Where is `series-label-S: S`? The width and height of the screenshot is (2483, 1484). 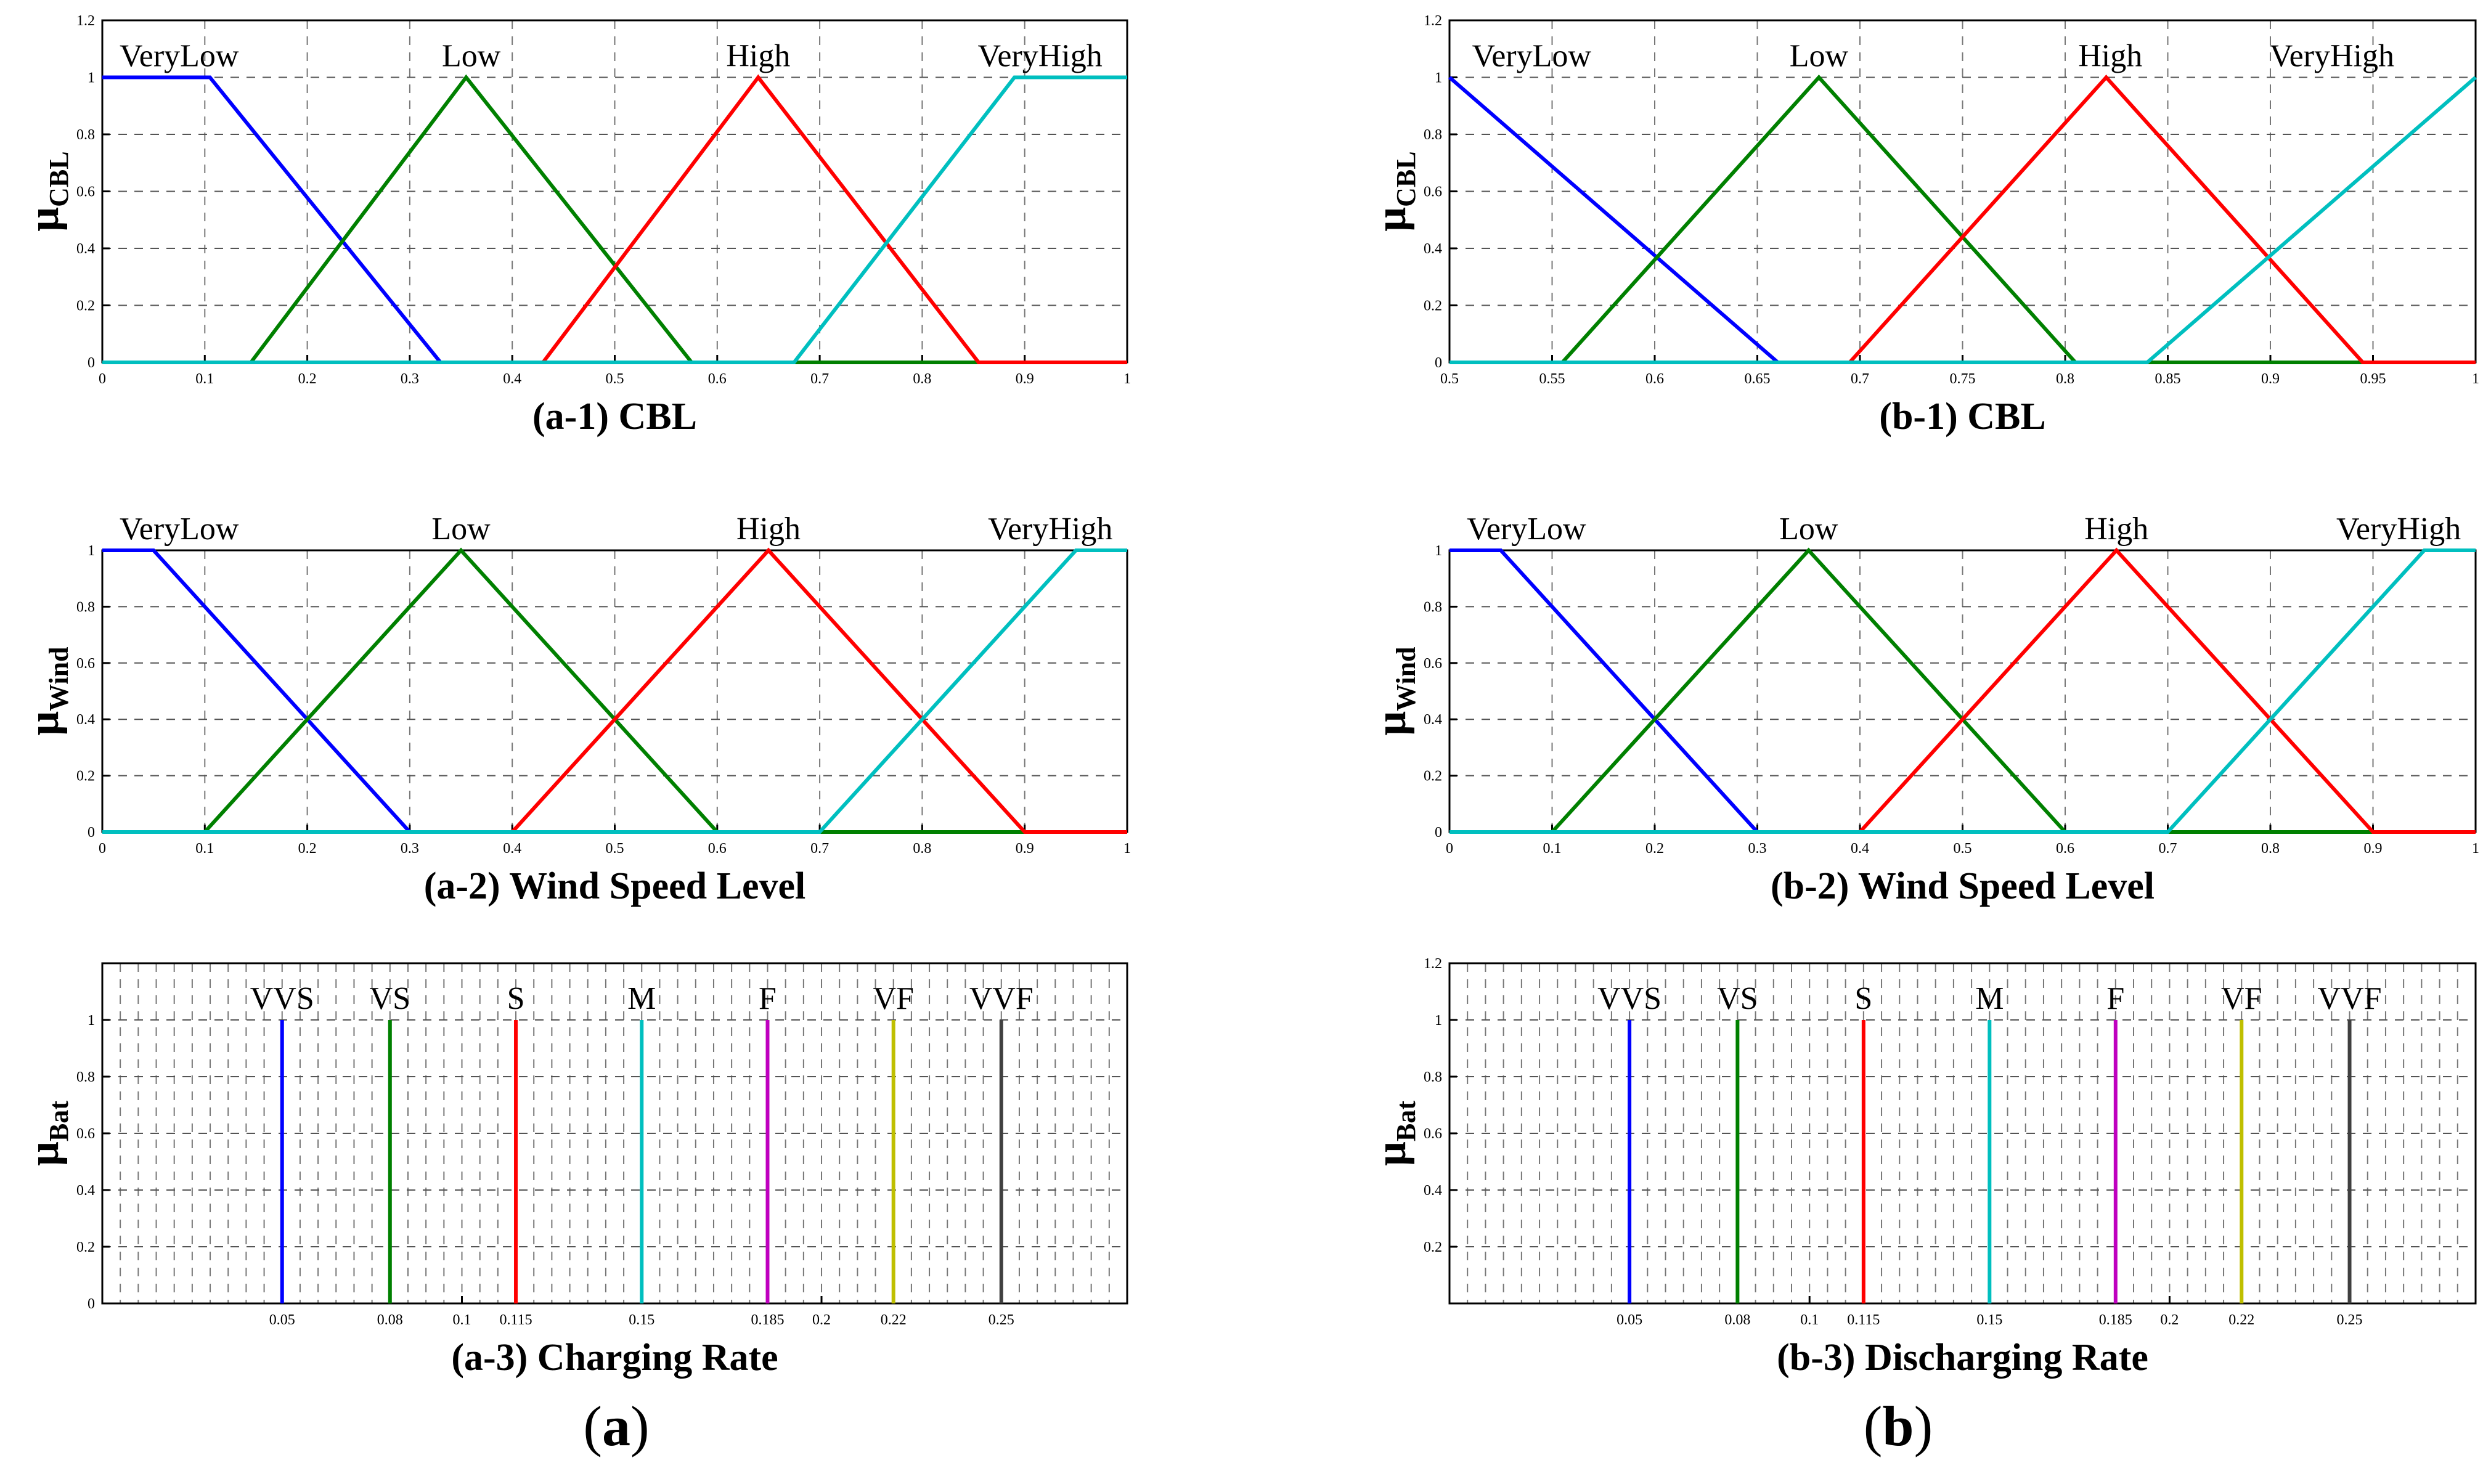
series-label-S: S is located at coordinates (1863, 999).